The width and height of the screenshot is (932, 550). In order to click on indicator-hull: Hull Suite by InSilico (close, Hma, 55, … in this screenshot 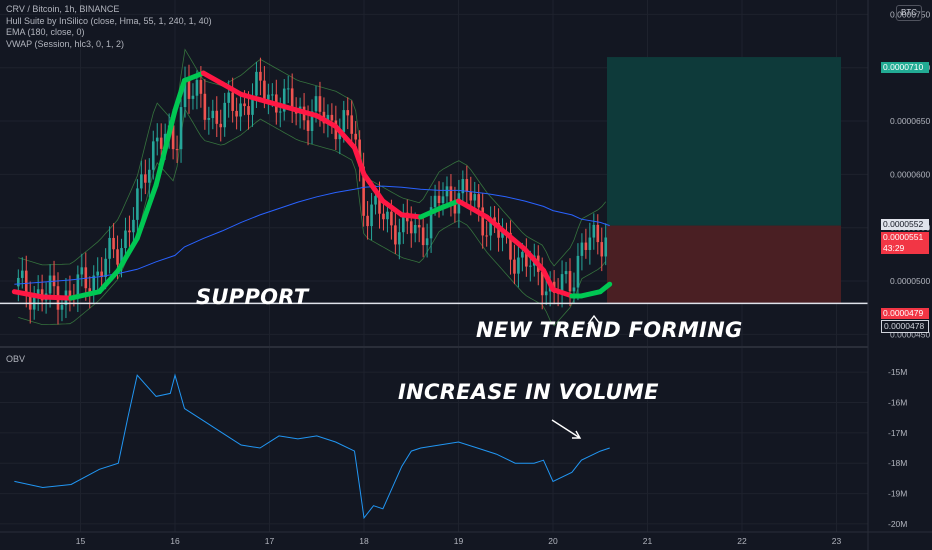, I will do `click(109, 20)`.